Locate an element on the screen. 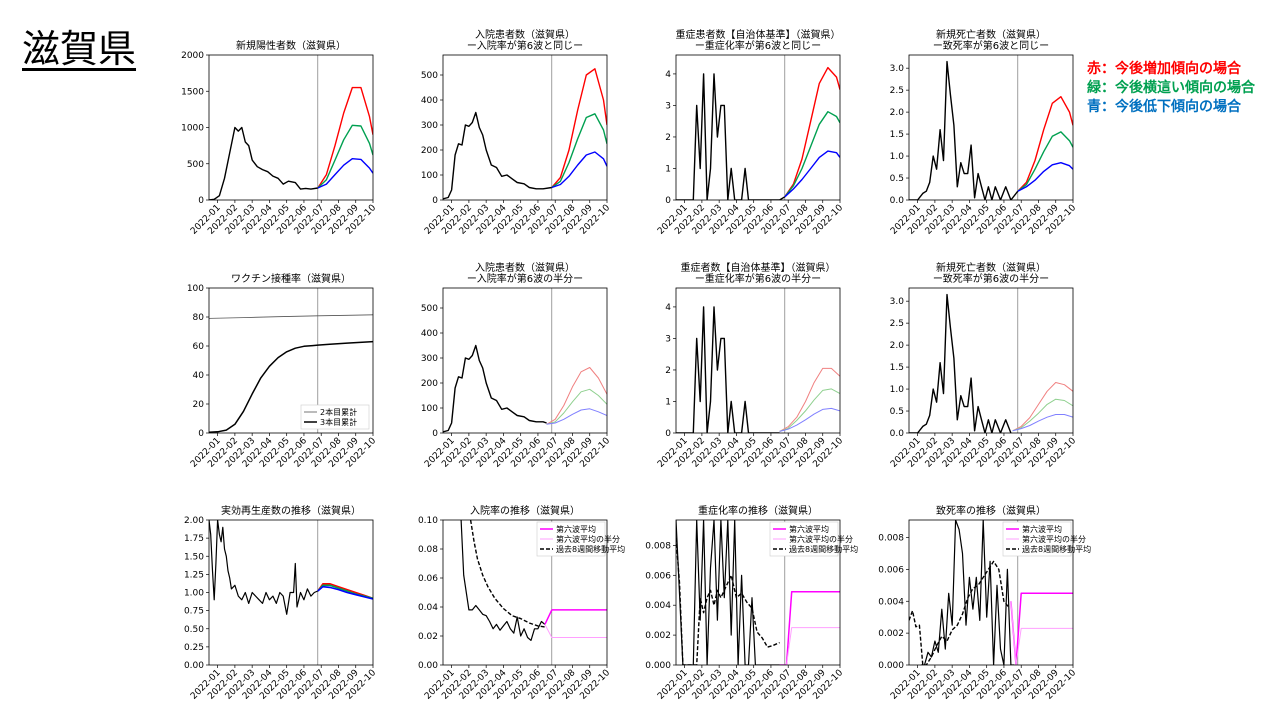 This screenshot has width=1280, height=720. y-tick-label: 0.006 is located at coordinates (658, 576).